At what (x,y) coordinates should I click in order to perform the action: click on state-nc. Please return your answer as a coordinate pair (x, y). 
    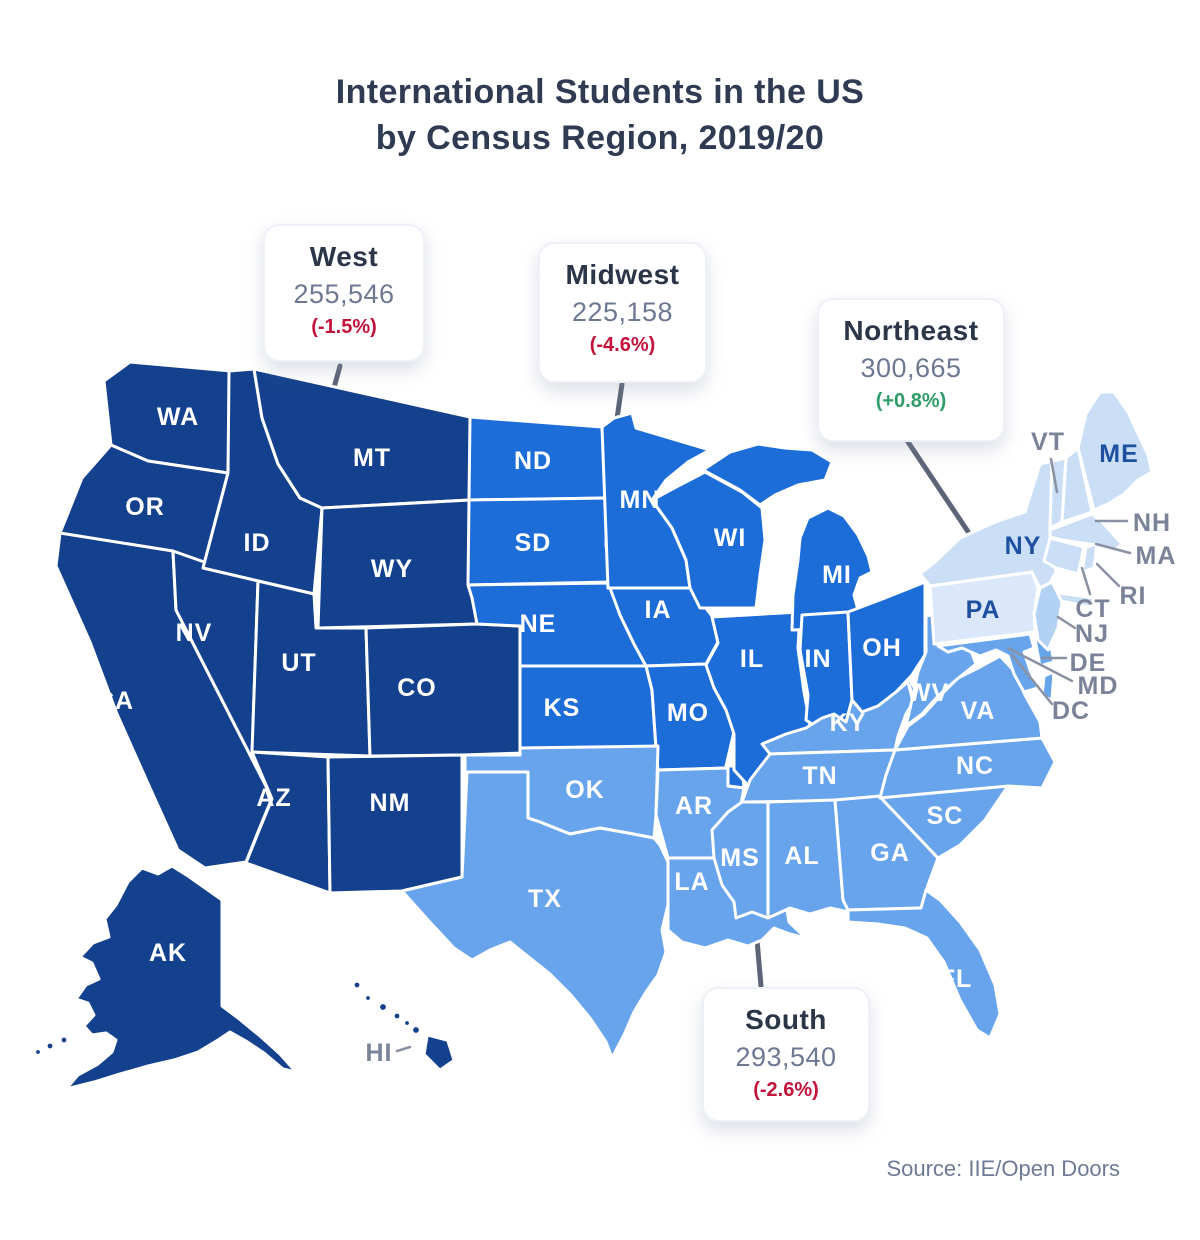
    Looking at the image, I should click on (967, 768).